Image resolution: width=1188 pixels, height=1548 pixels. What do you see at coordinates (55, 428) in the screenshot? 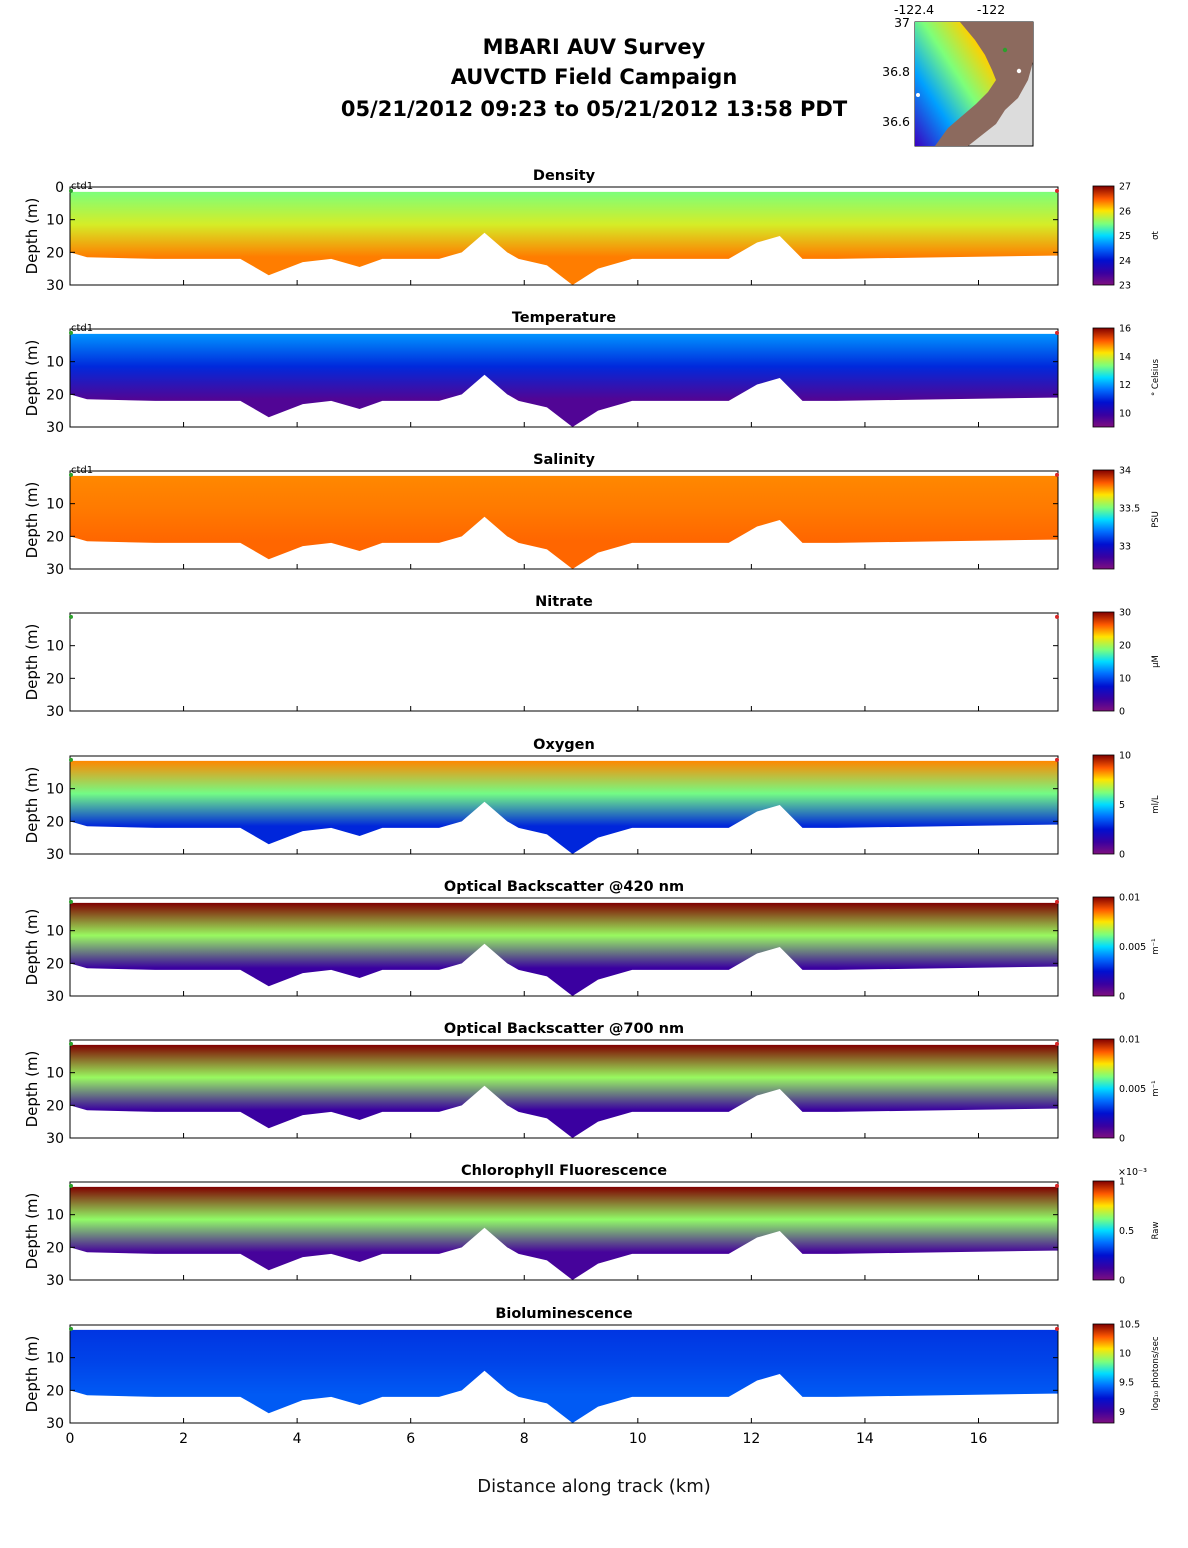
I see `y-tick-label-1-2: 30` at bounding box center [55, 428].